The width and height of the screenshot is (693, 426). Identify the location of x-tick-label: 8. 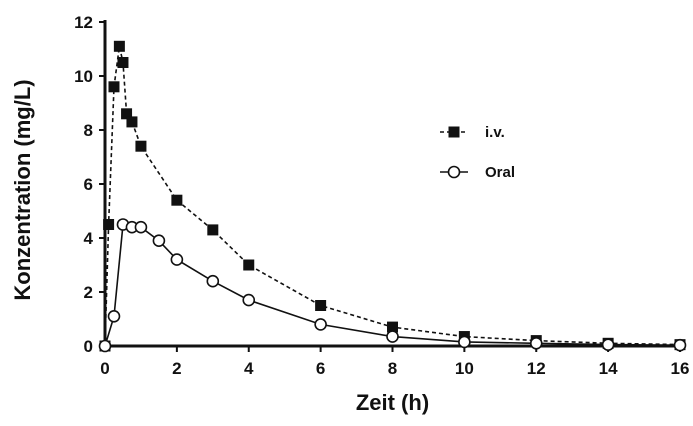
(392, 368).